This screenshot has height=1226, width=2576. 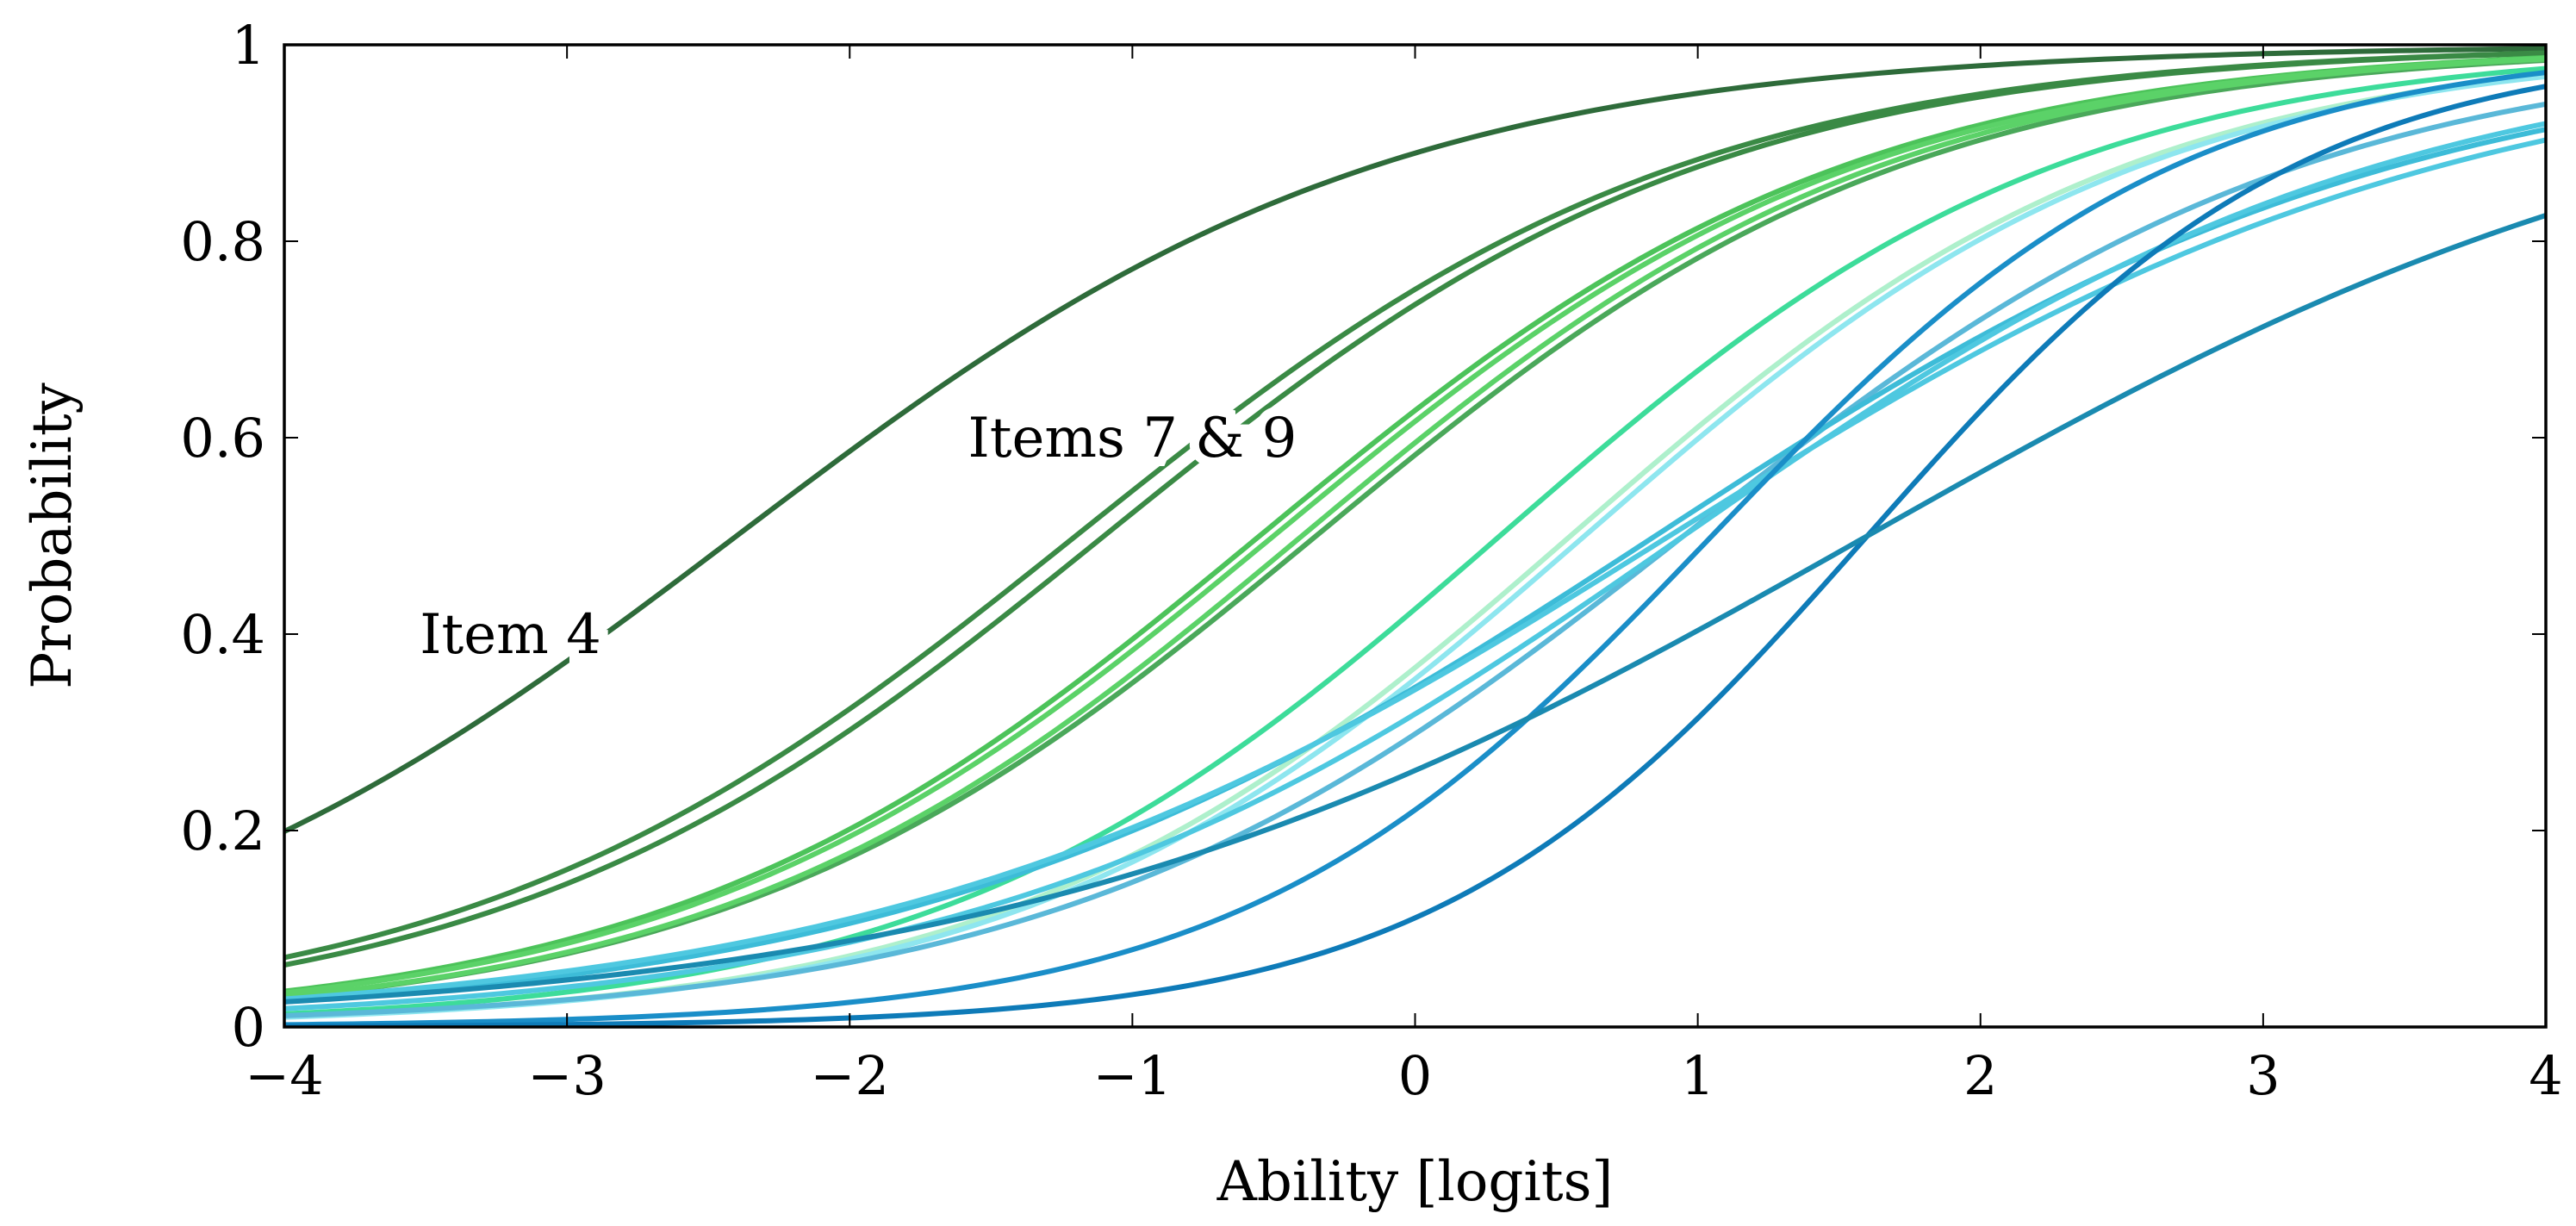 I want to click on x-tick-label: 3, so click(x=2263, y=1075).